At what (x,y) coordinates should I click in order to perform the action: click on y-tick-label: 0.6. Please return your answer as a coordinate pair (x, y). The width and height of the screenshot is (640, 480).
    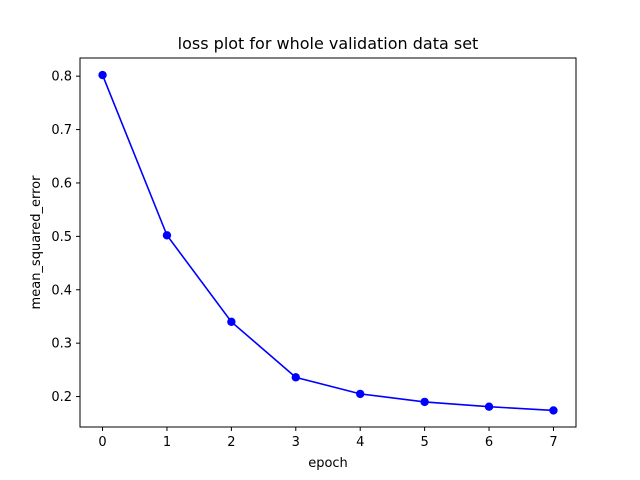
    Looking at the image, I should click on (61, 183).